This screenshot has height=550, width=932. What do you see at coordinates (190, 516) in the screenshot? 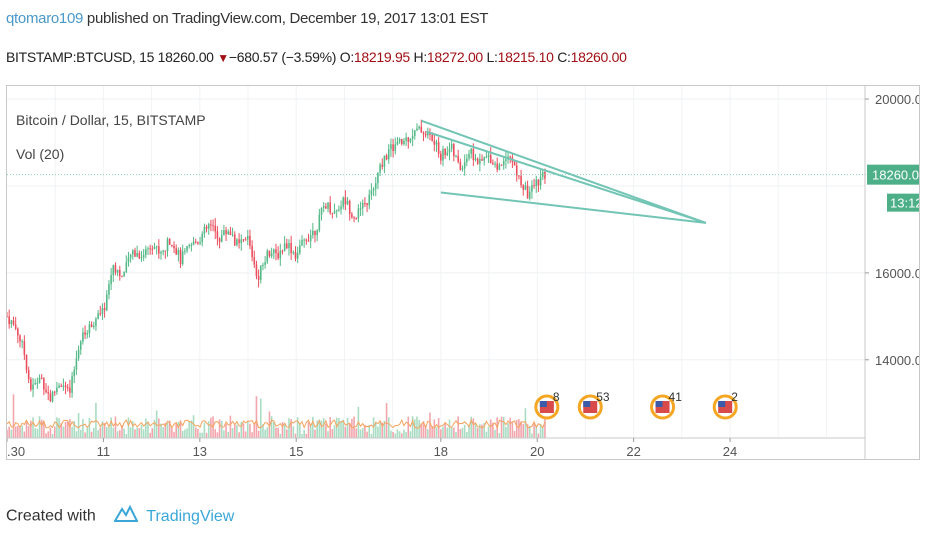
I see `tradingview-brand: TradingView` at bounding box center [190, 516].